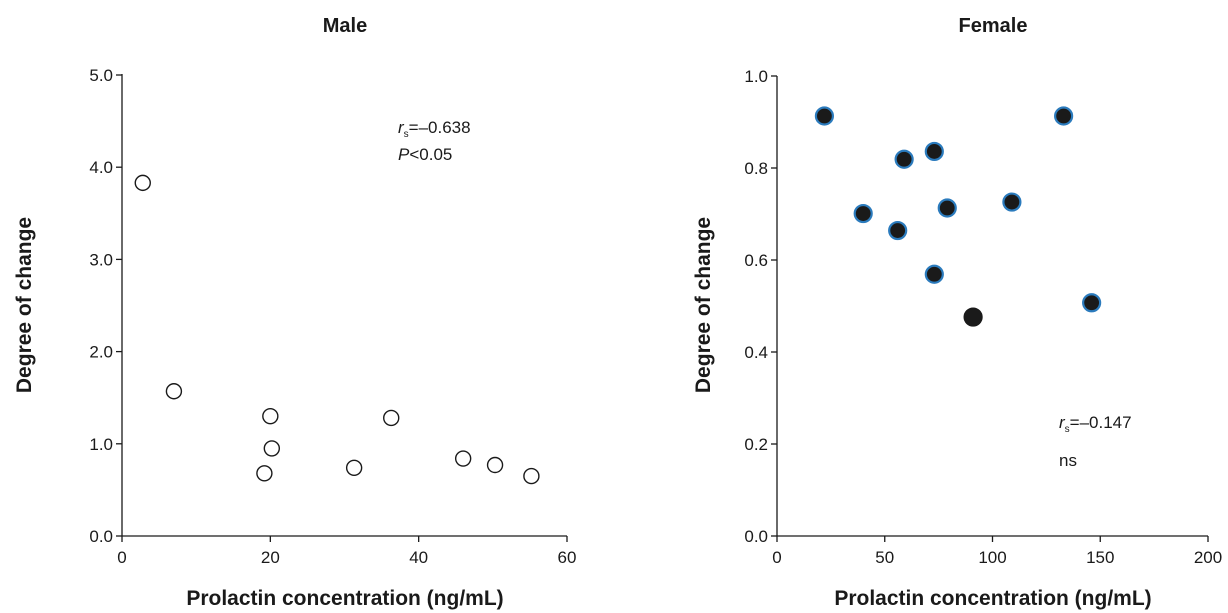 This screenshot has height=613, width=1228. I want to click on male-x-ticks: 0 20 40 60, so click(346, 551).